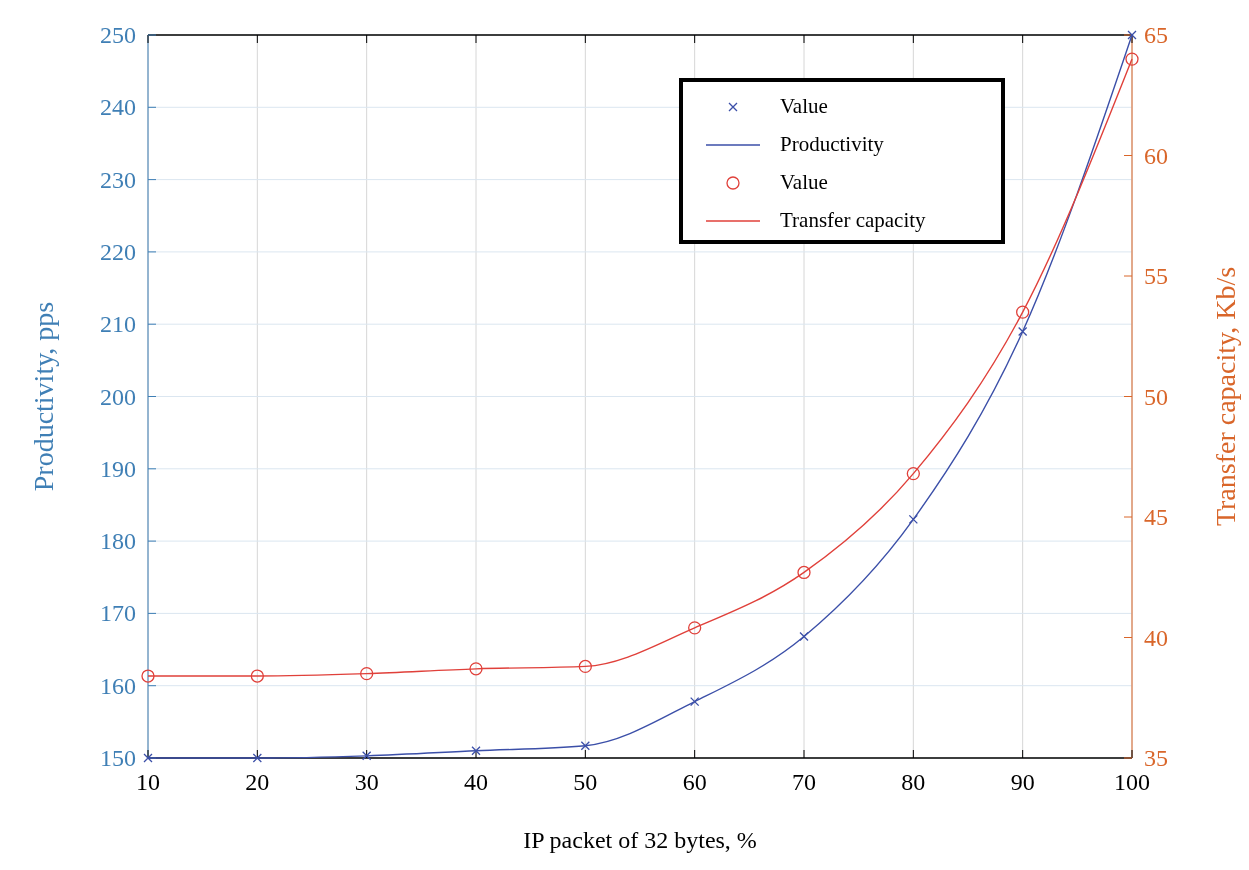 This screenshot has height=870, width=1249. Describe the element at coordinates (1156, 517) in the screenshot. I see `y2-tick-label: 45` at that location.